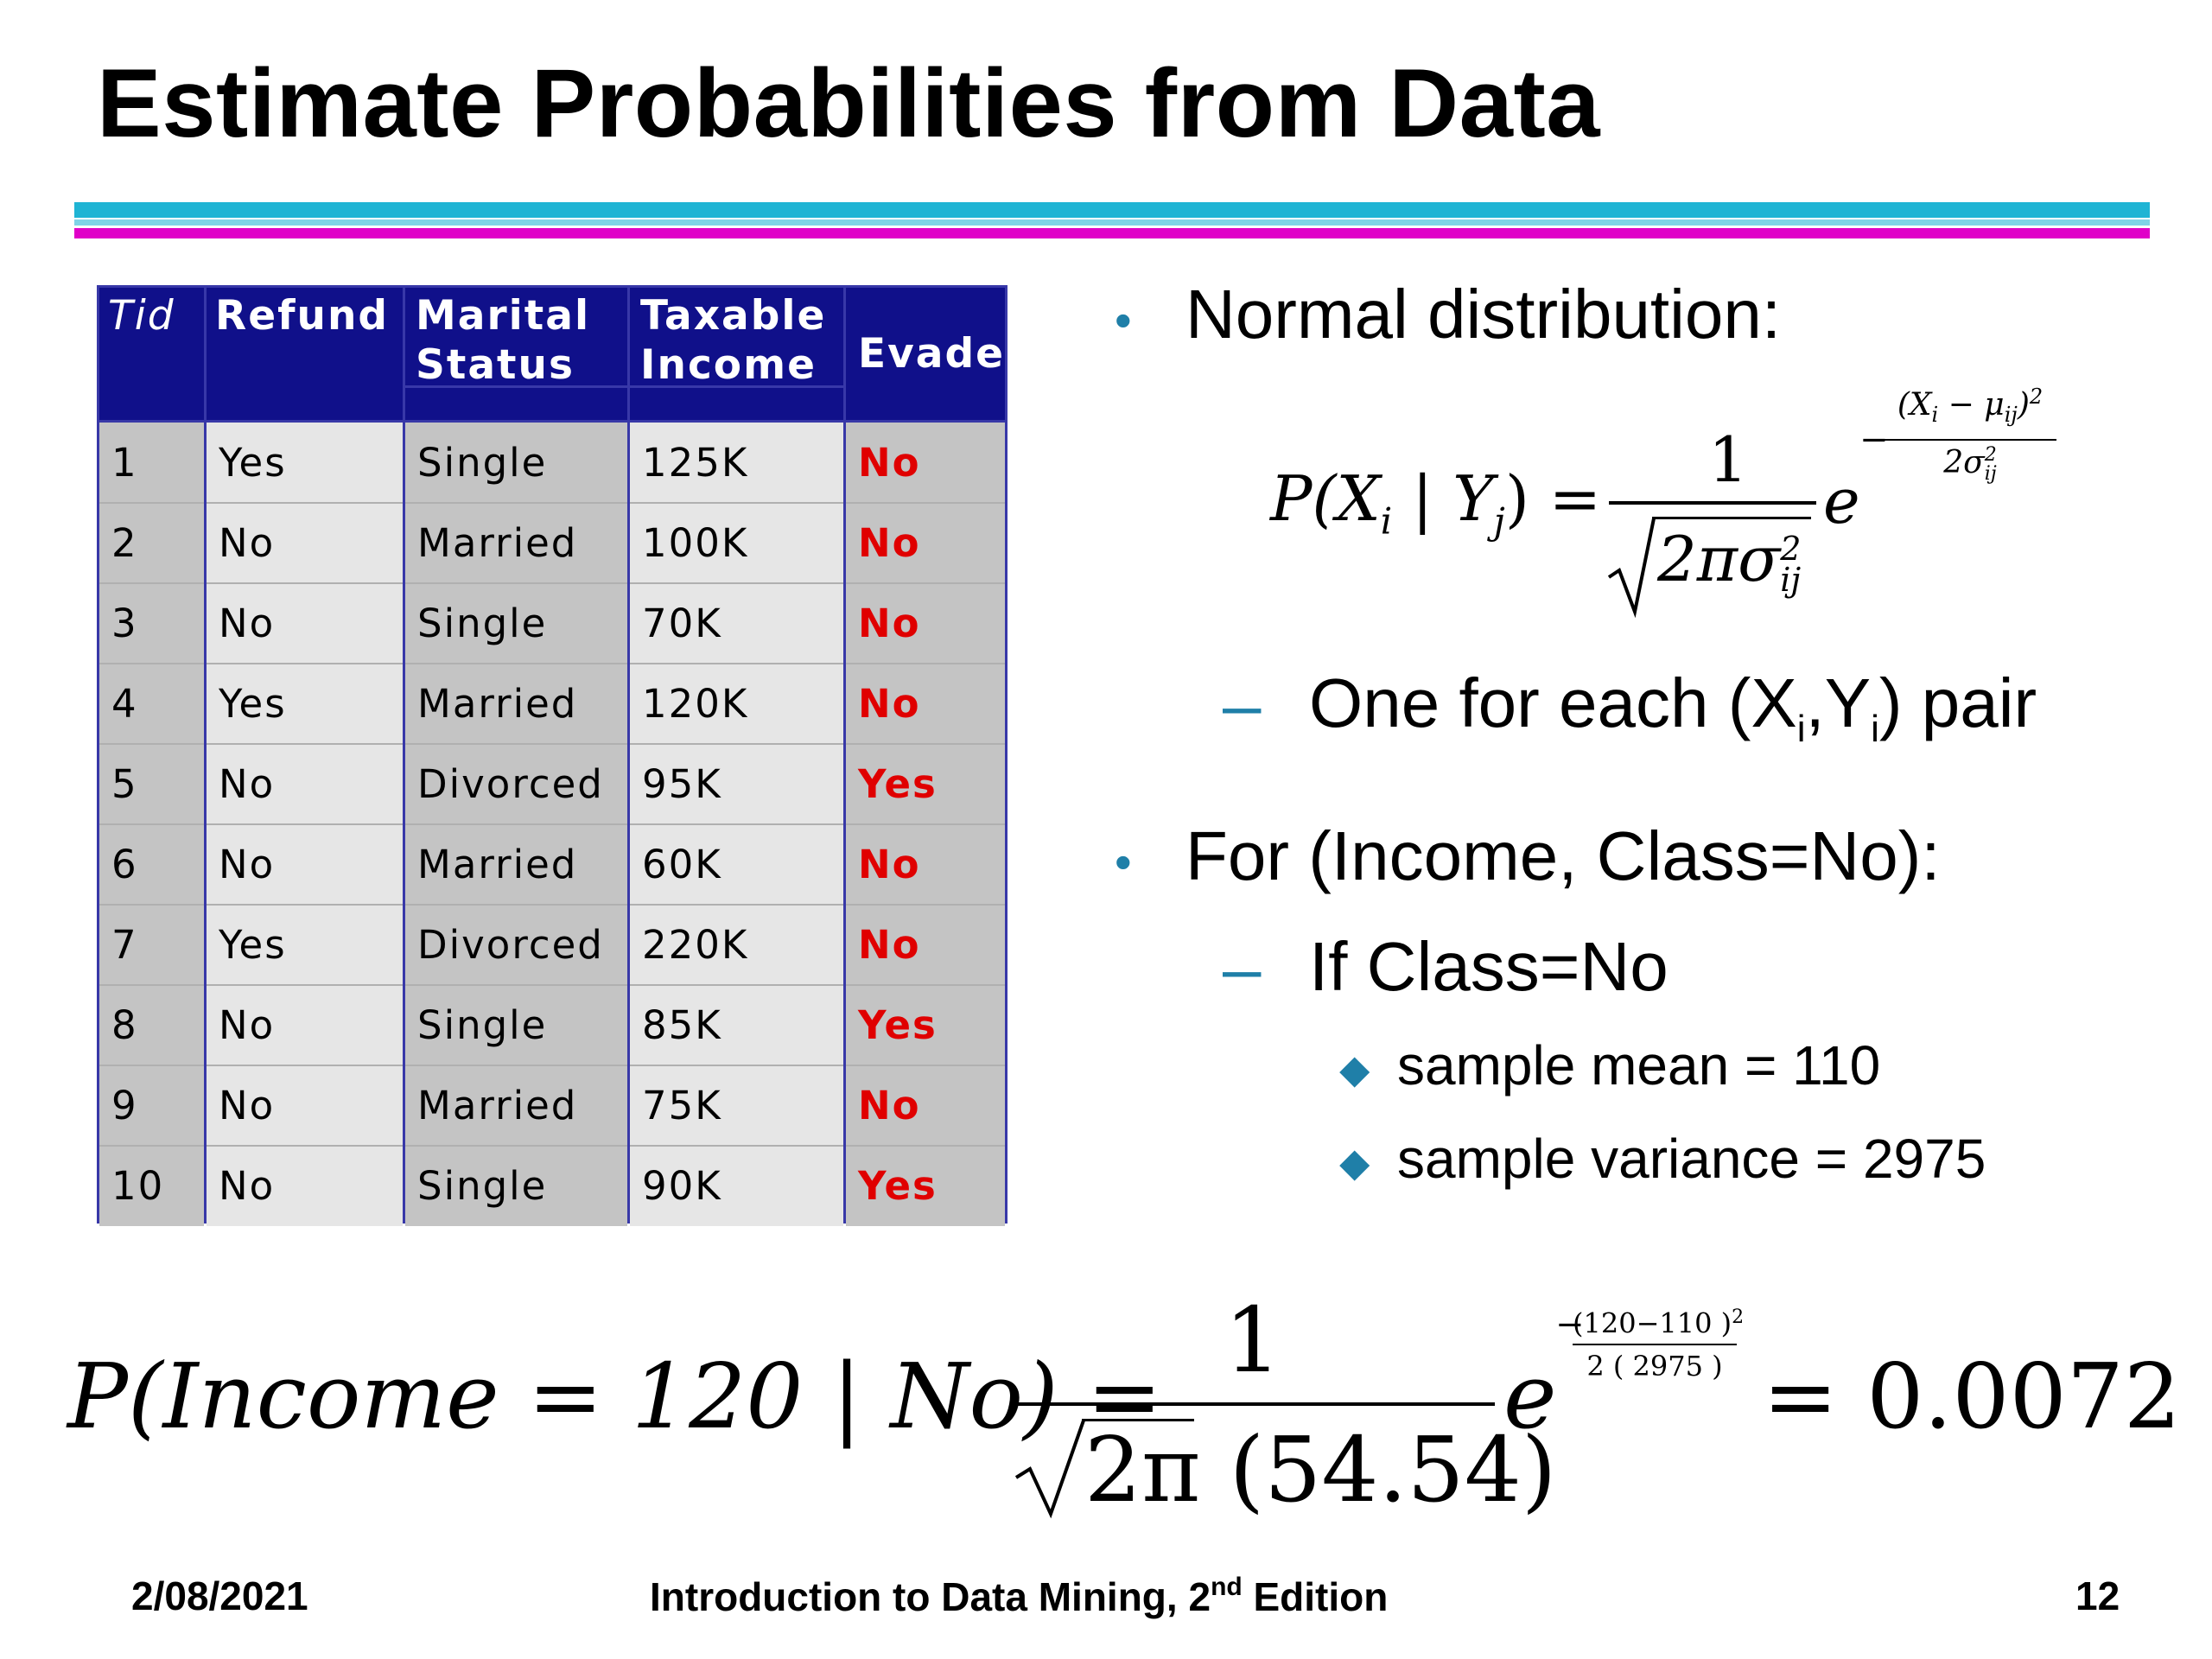 The height and width of the screenshot is (1659, 2212). What do you see at coordinates (1964, 462) in the screenshot?
I see `formula-text: 2σ` at bounding box center [1964, 462].